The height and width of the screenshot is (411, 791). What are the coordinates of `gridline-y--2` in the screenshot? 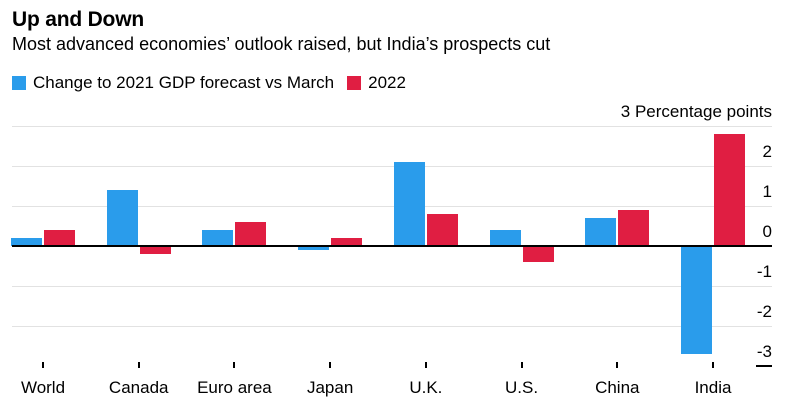 It's located at (392, 326).